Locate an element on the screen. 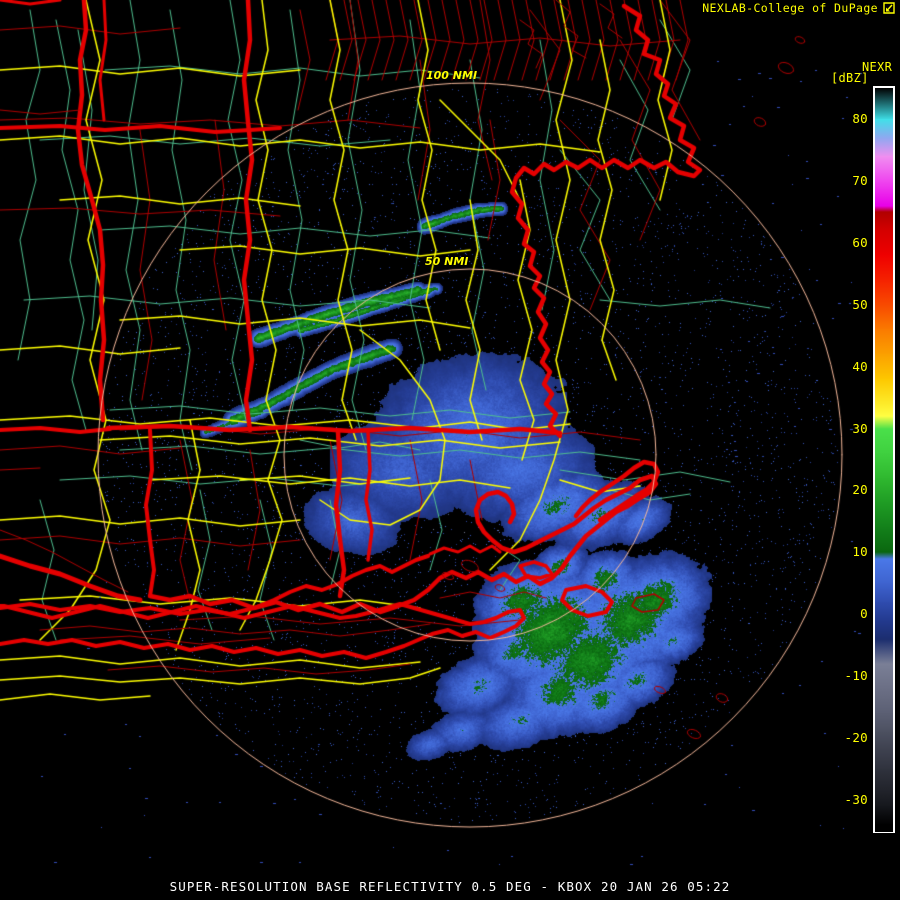  range-ring-label-50nmi: 50 NMI is located at coordinates (447, 261).